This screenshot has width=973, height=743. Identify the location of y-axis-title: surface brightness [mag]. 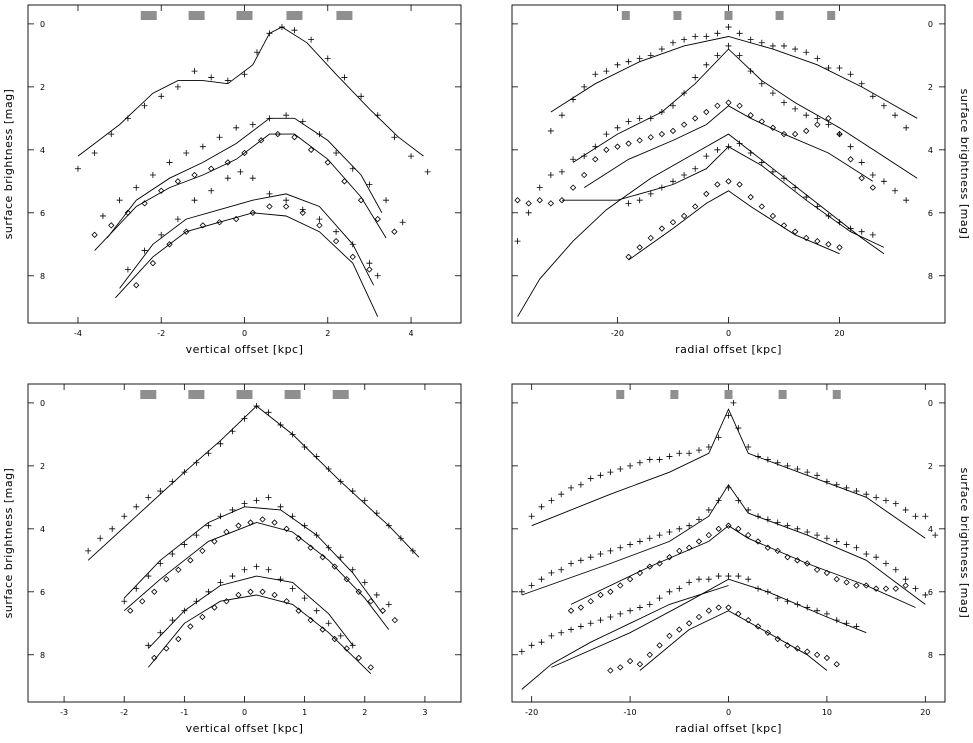
(964, 164).